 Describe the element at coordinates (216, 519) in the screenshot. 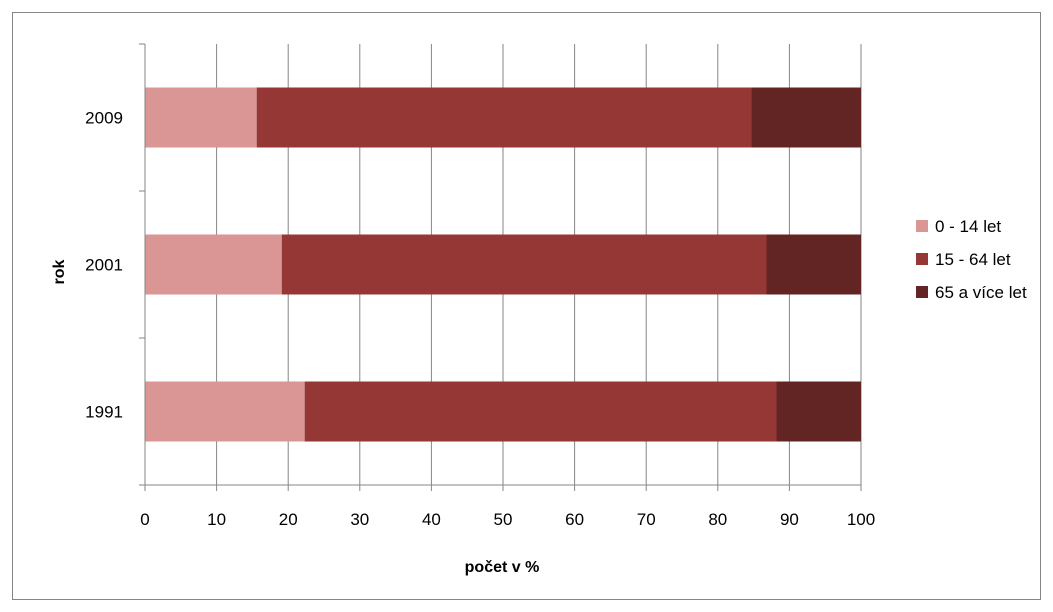

I see `x-tick-label: 10` at that location.